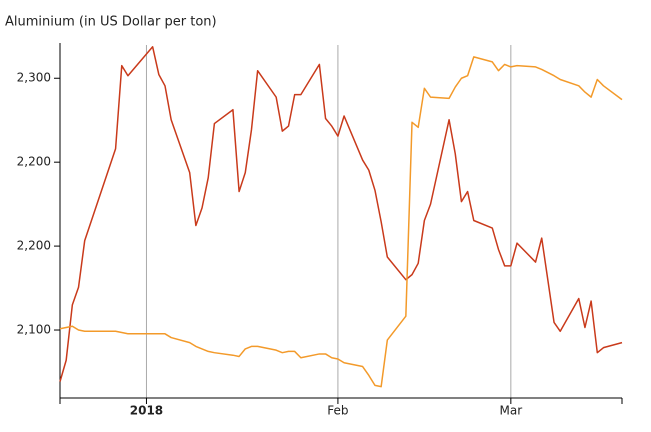 The height and width of the screenshot is (432, 651). What do you see at coordinates (146, 411) in the screenshot?
I see `x-tick-label: 2018` at bounding box center [146, 411].